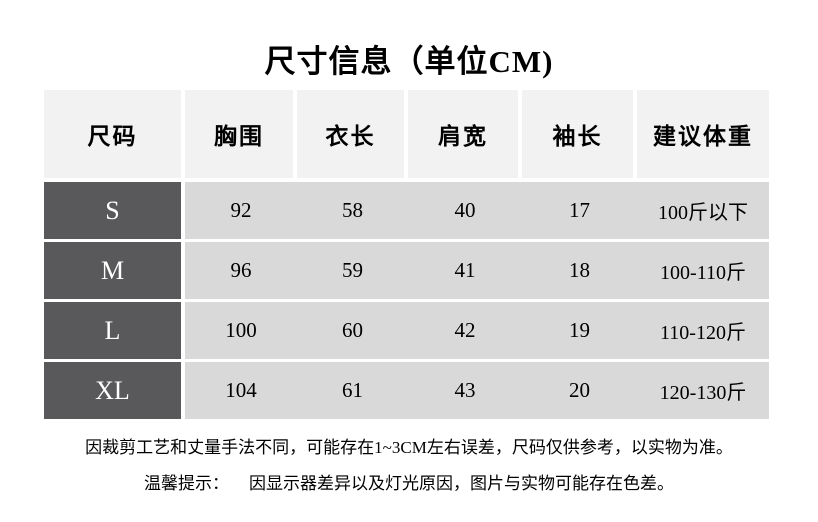  What do you see at coordinates (465, 210) in the screenshot?
I see `cell-shoulder: 40` at bounding box center [465, 210].